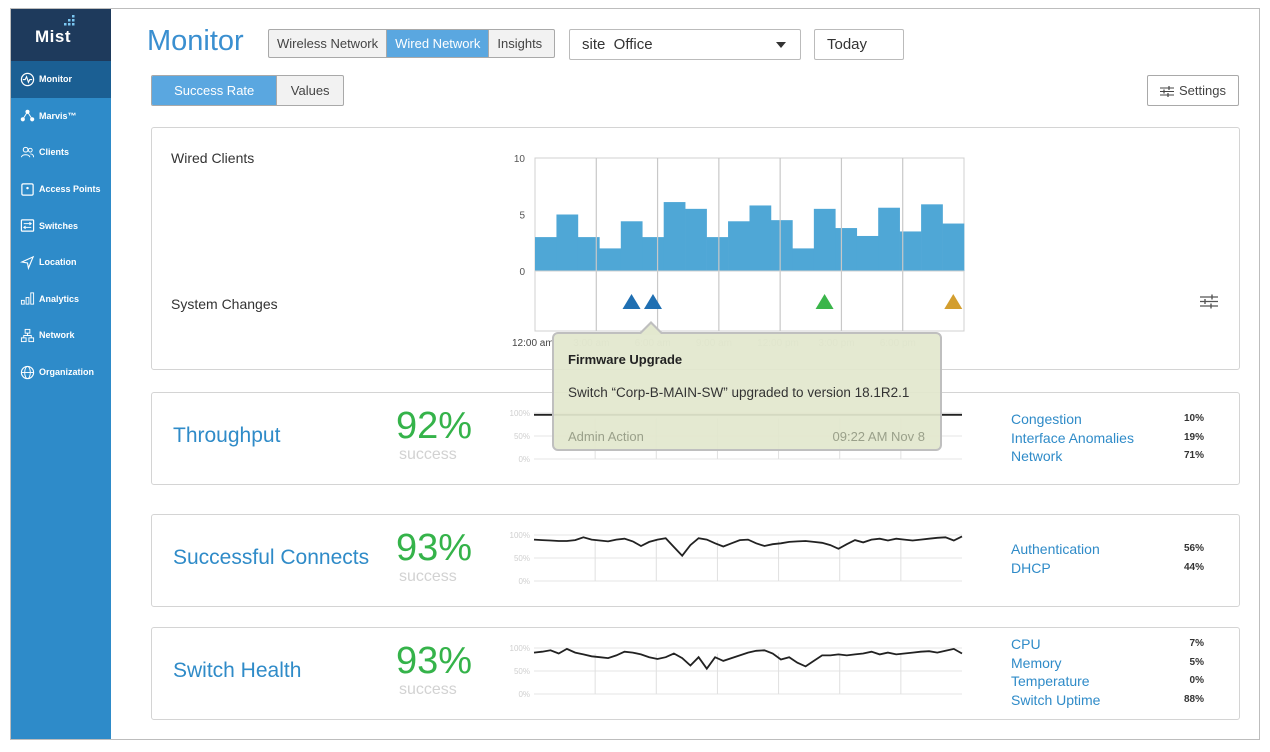 This screenshot has height=752, width=1270. Describe the element at coordinates (328, 43) in the screenshot. I see `tab-wireless-network: Wireless Network` at that location.